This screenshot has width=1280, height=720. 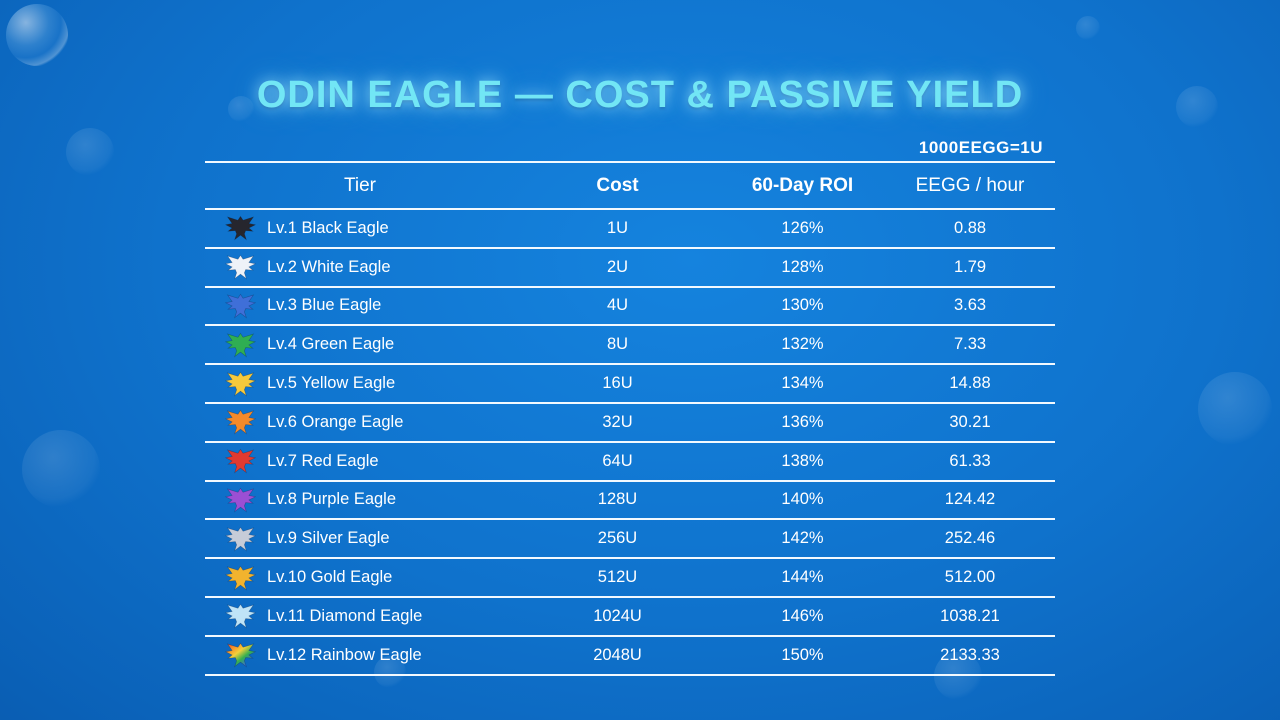 What do you see at coordinates (970, 654) in the screenshot?
I see `eegg-value: 2133.33` at bounding box center [970, 654].